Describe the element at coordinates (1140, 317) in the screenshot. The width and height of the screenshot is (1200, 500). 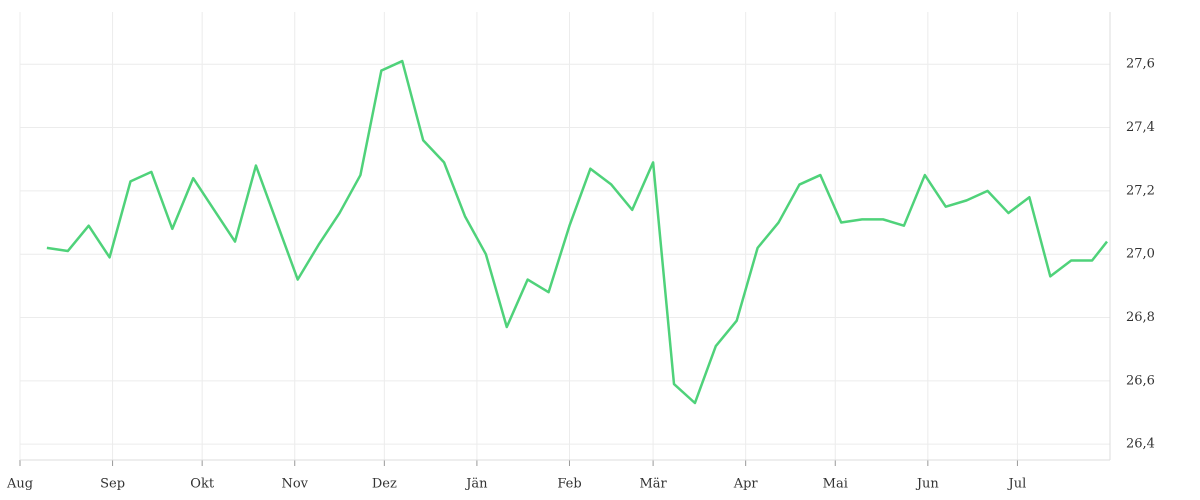
I see `y-tick-label: 26,8` at that location.